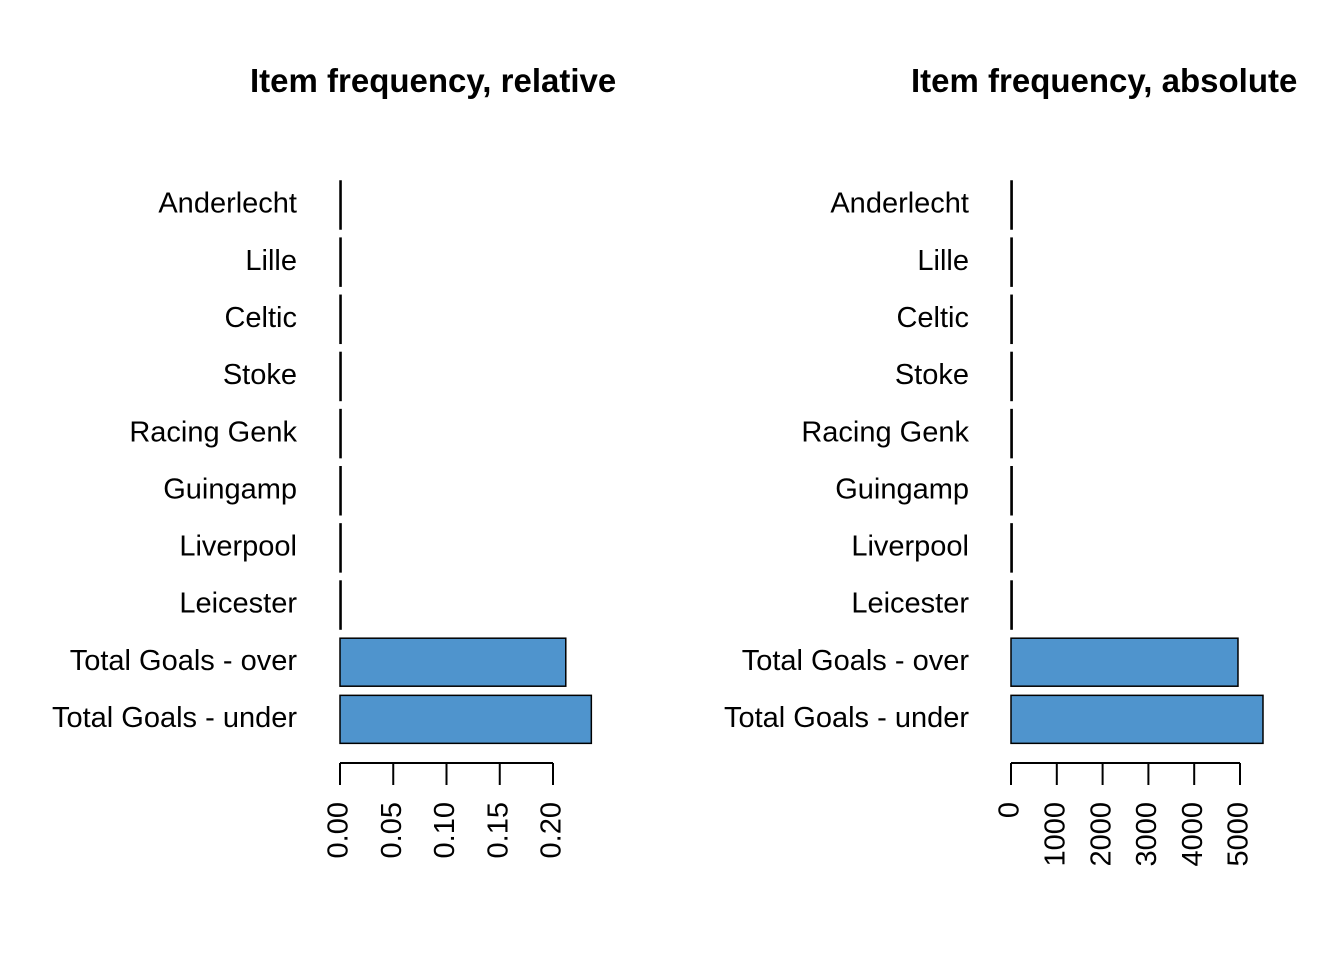  What do you see at coordinates (1104, 80) in the screenshot?
I see `chart-title: Item frequency, absolute` at bounding box center [1104, 80].